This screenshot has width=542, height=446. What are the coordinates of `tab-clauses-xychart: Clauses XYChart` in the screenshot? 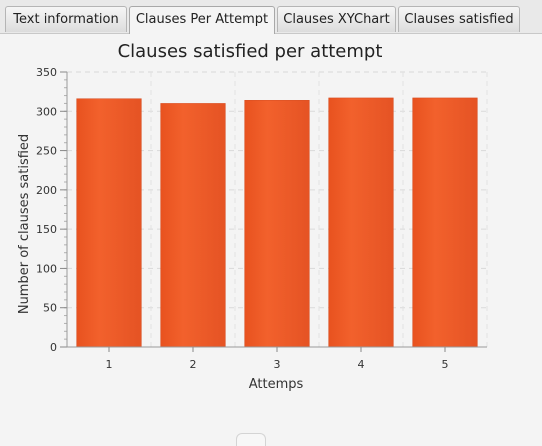 It's located at (336, 19).